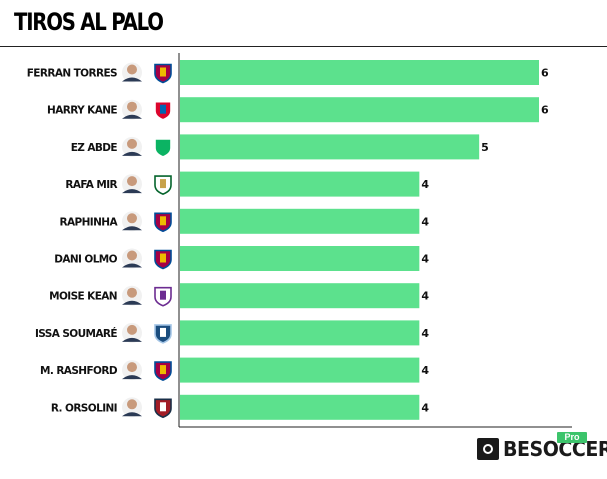 This screenshot has width=607, height=479. What do you see at coordinates (79, 371) in the screenshot?
I see `category-label: M. RASHFORD` at bounding box center [79, 371].